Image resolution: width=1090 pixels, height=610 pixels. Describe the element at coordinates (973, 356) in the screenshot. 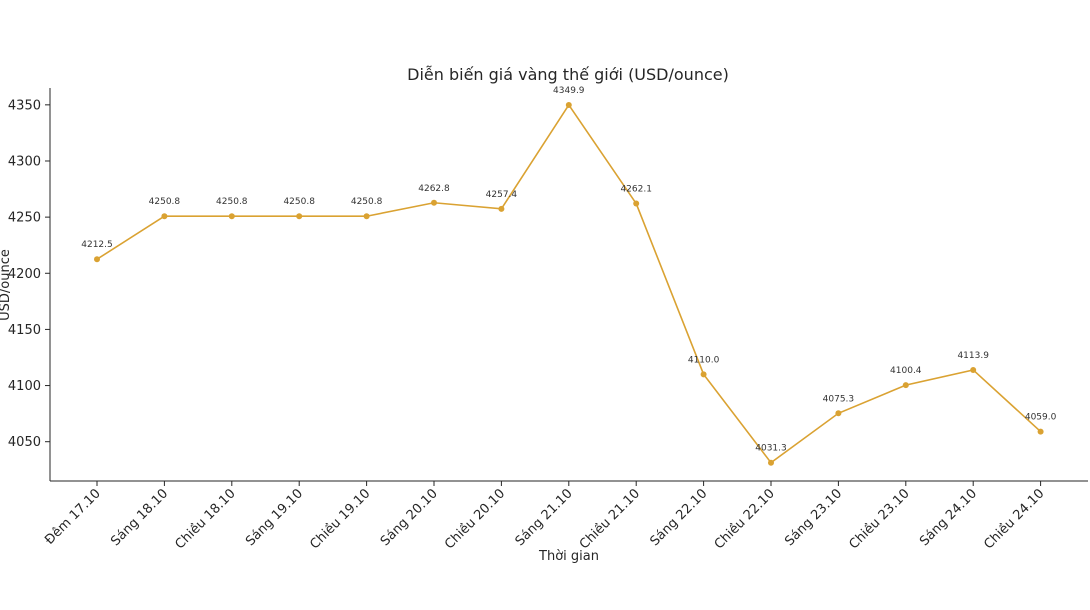

I see `data-label: 4113.9` at that location.